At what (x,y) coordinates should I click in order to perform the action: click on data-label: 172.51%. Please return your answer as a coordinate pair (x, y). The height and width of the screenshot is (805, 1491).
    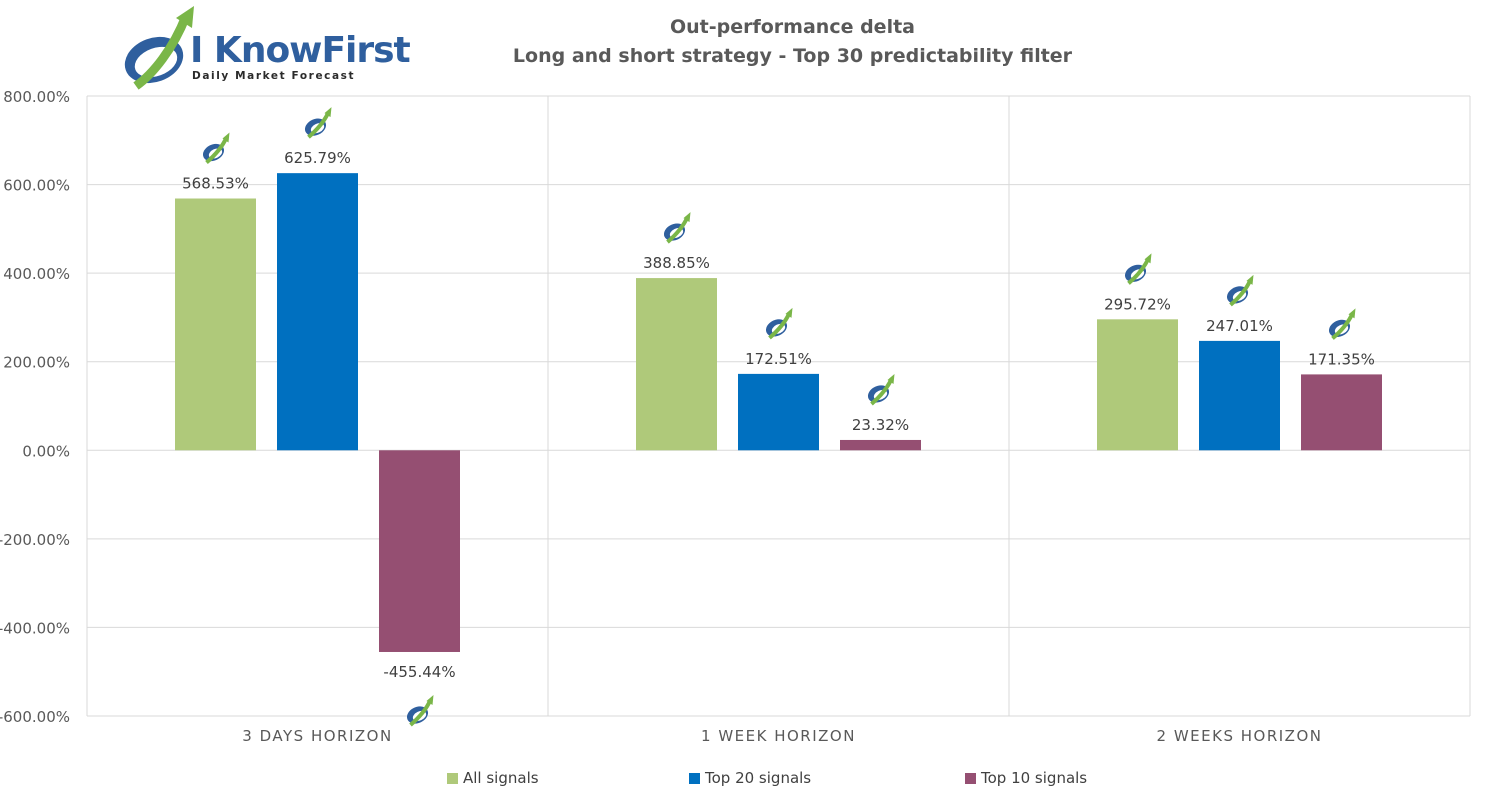
    Looking at the image, I should click on (778, 359).